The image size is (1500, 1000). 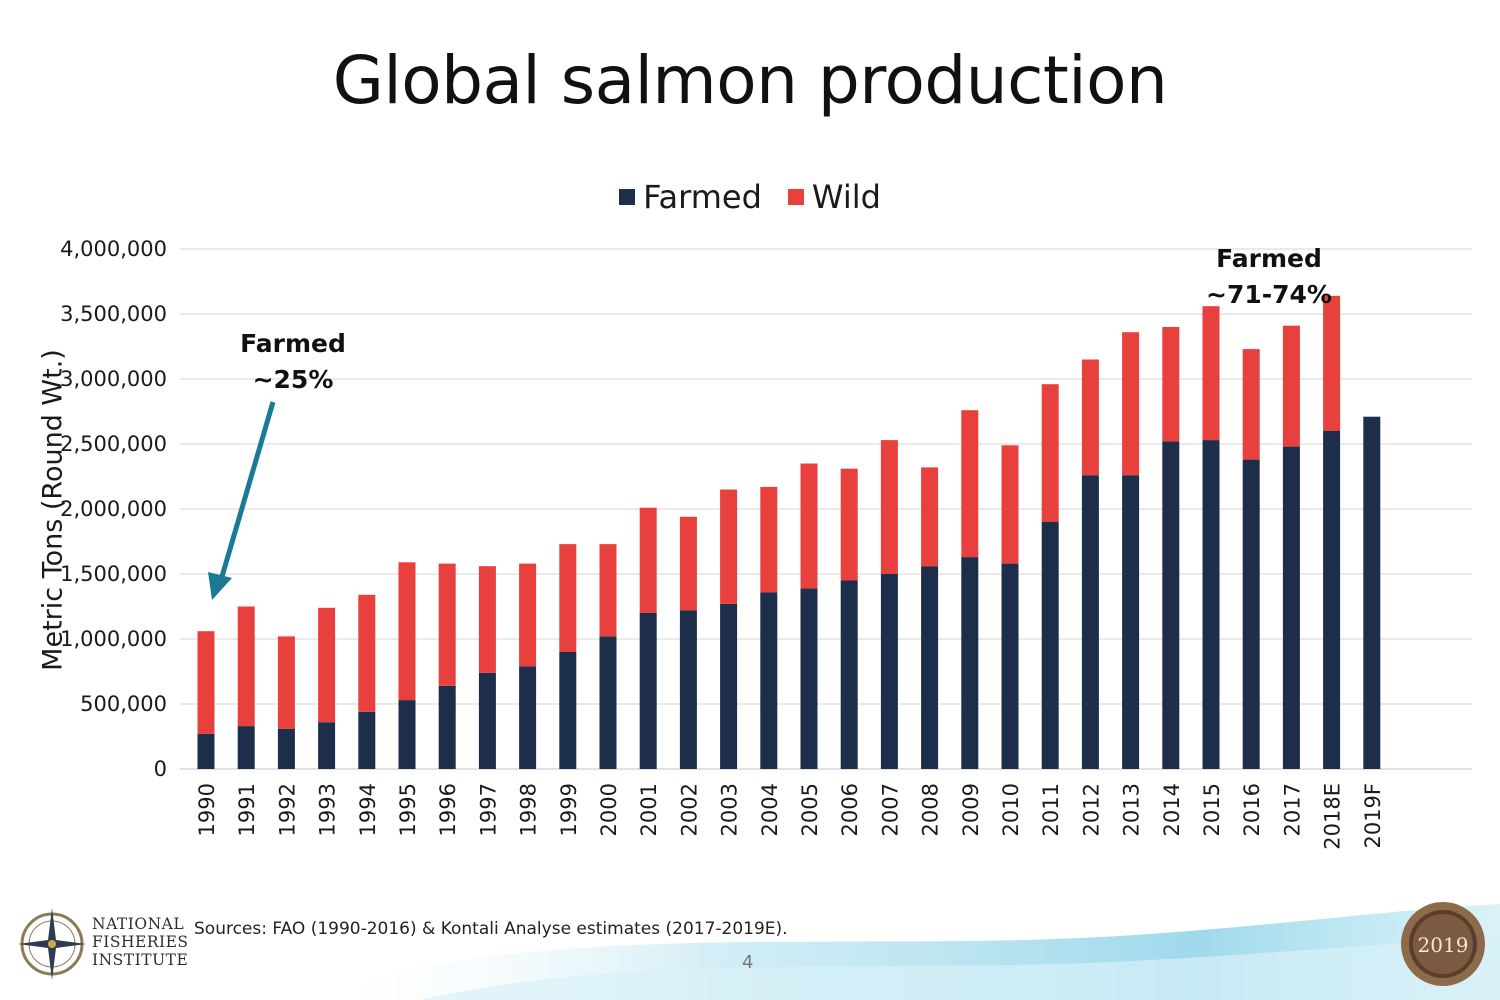 I want to click on nfi-wordmark: NATIONAL FISHERIES INSTITUTE, so click(x=140, y=942).